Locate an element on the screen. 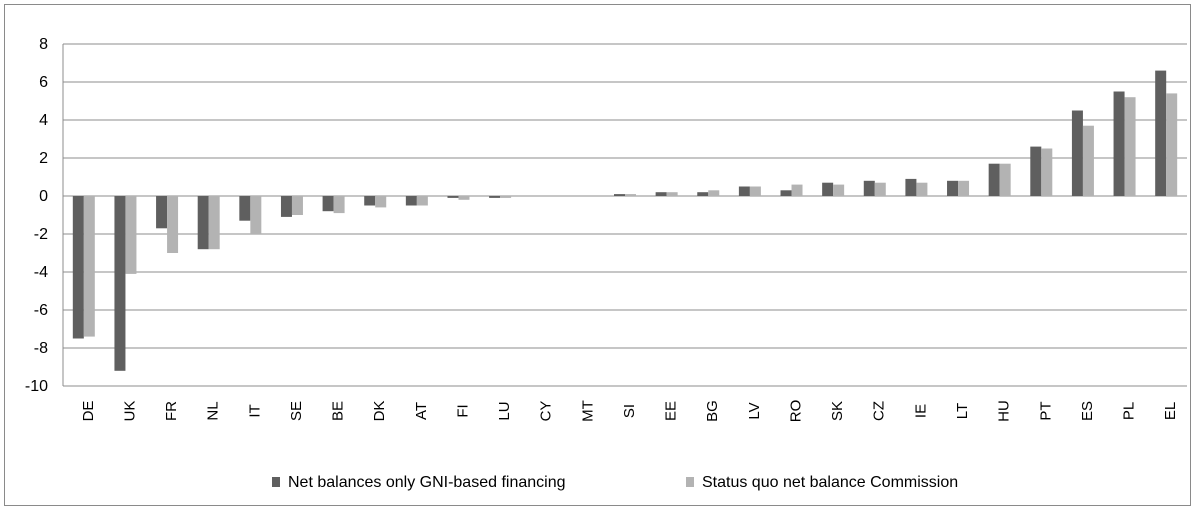 The image size is (1197, 512). category-label-mt: MT is located at coordinates (587, 411).